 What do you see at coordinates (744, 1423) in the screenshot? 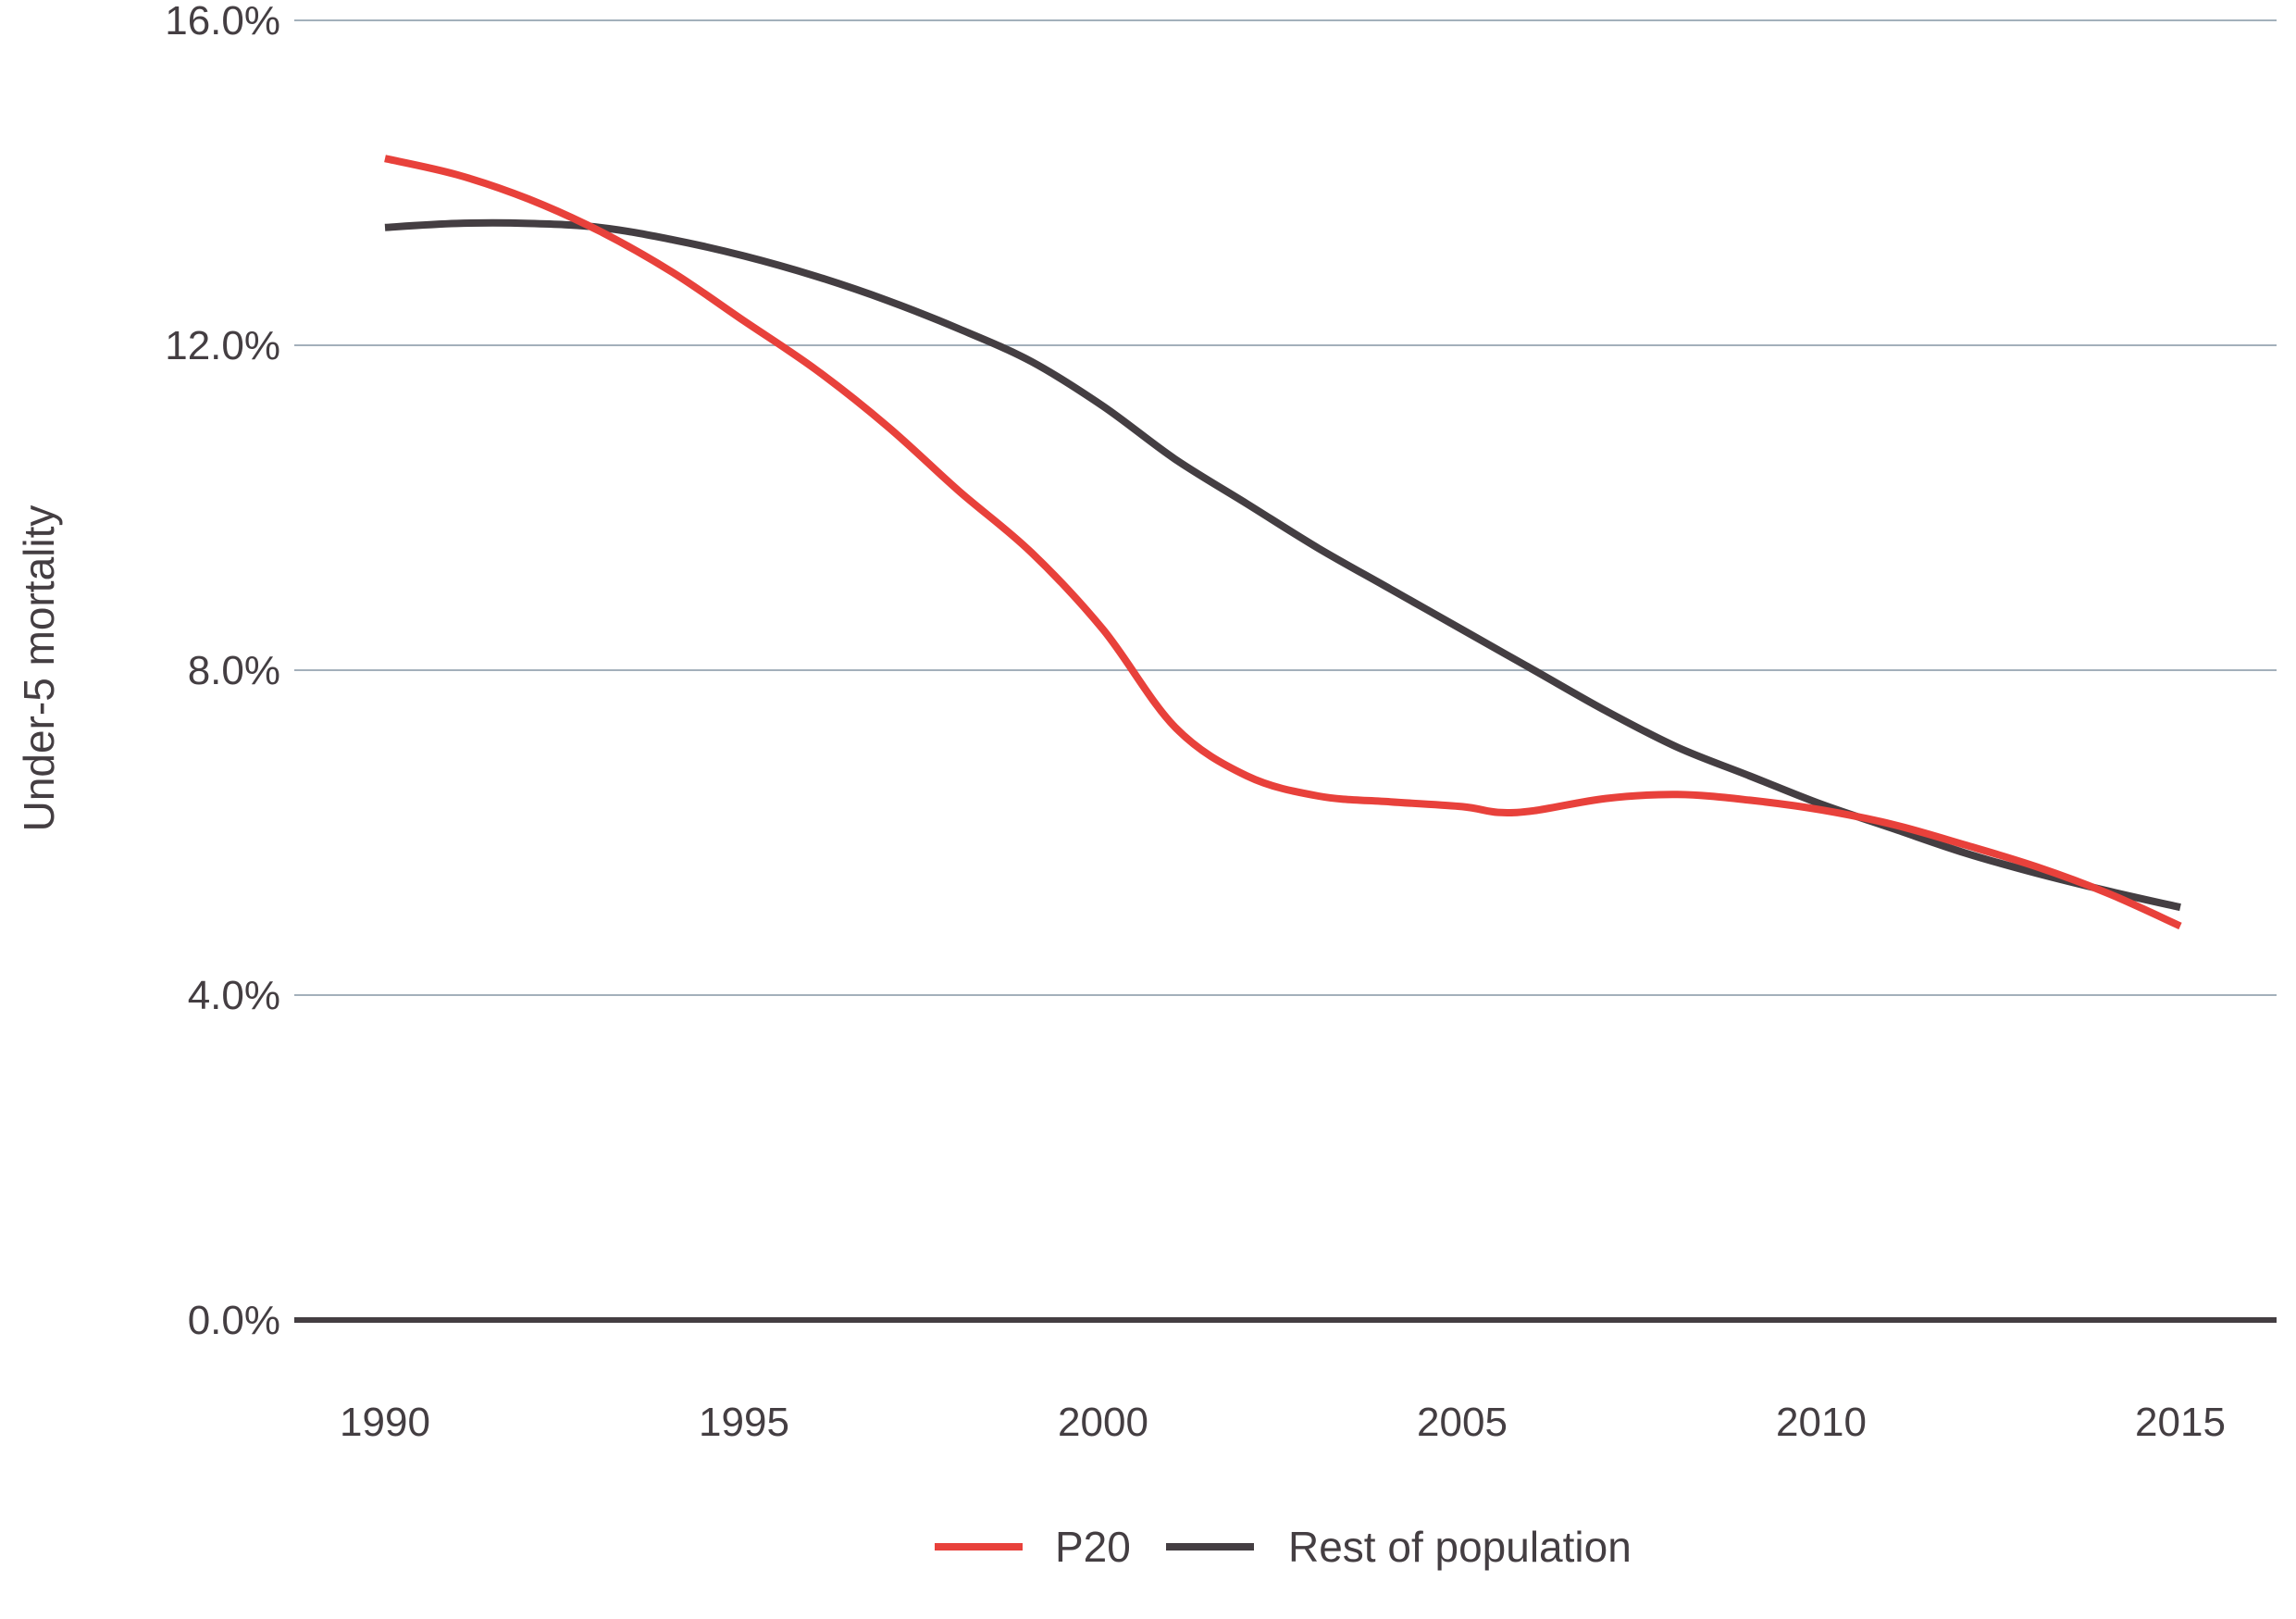
I see `x-tick-label: 1995` at bounding box center [744, 1423].